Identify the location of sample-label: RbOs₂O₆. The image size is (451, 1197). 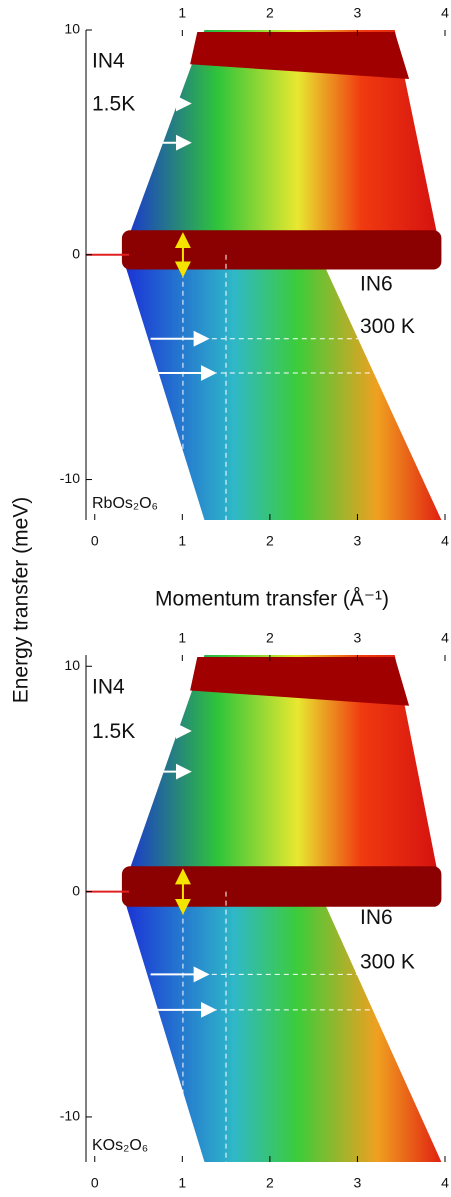
(125, 503).